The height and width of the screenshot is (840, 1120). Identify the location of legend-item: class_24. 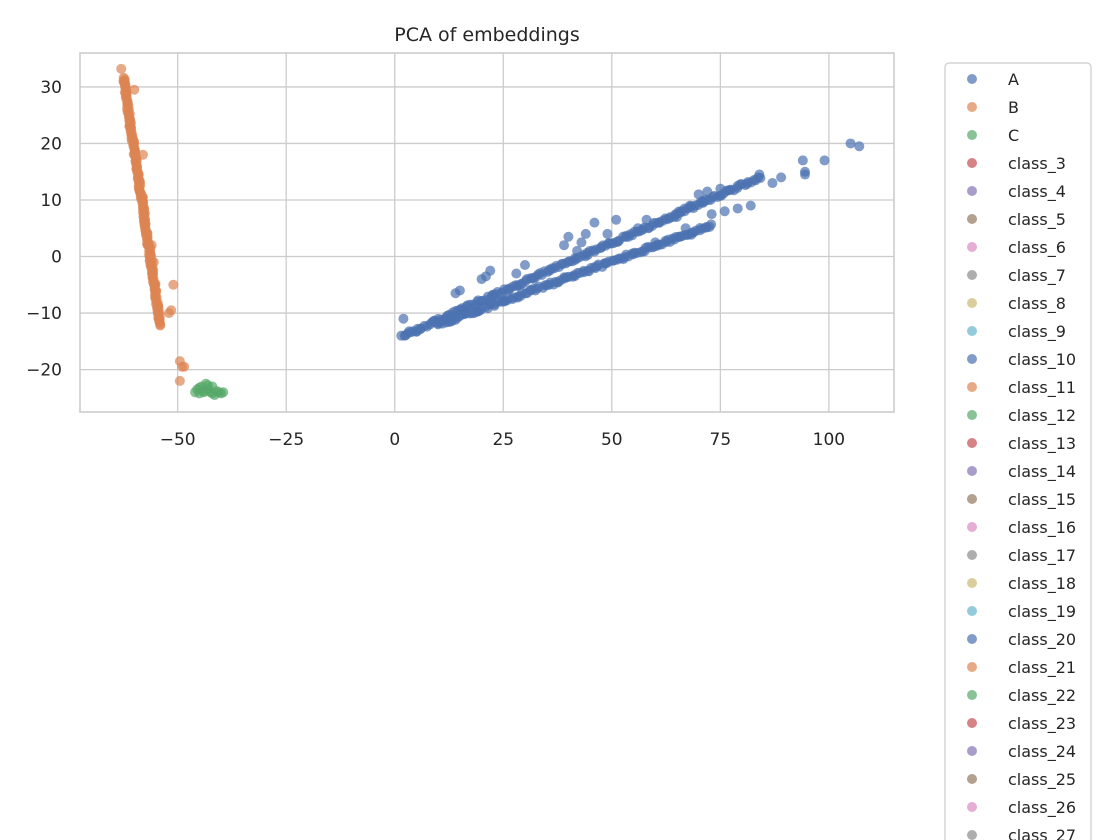
(1021, 752).